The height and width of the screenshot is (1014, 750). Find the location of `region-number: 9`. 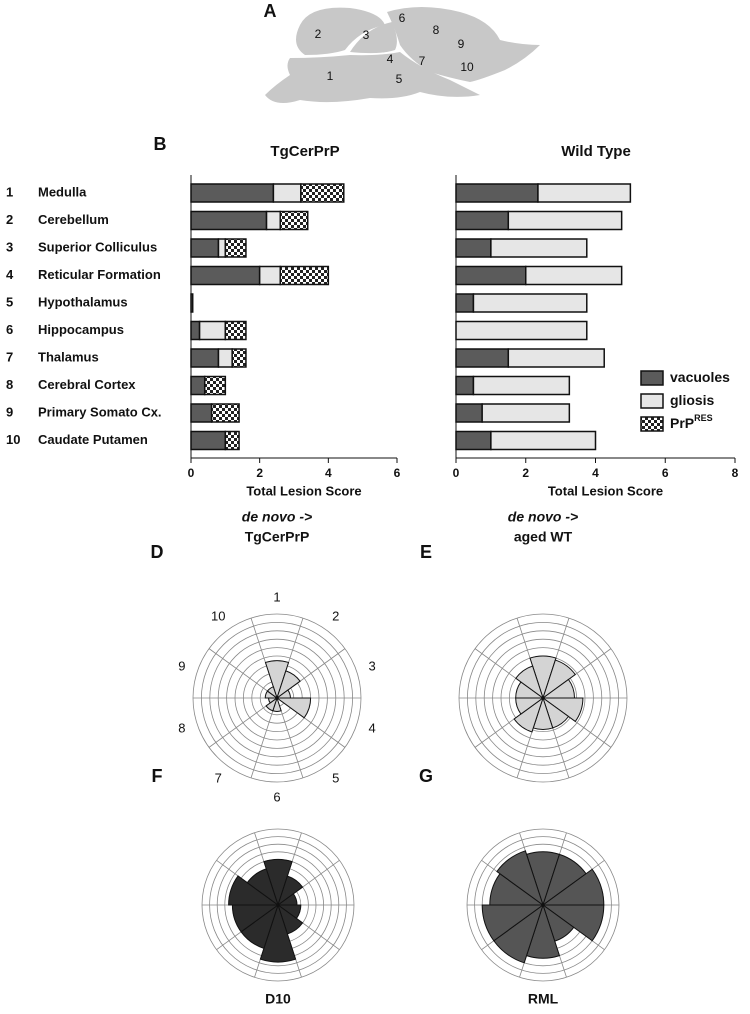

region-number: 9 is located at coordinates (461, 44).